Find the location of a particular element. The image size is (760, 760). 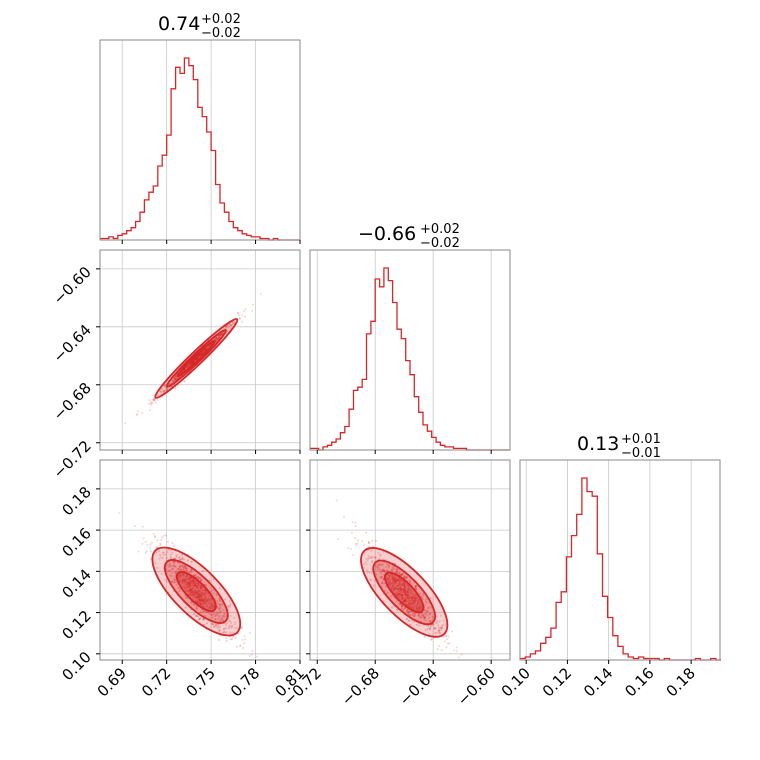

x-tick-label: −0.60 is located at coordinates (476, 686).